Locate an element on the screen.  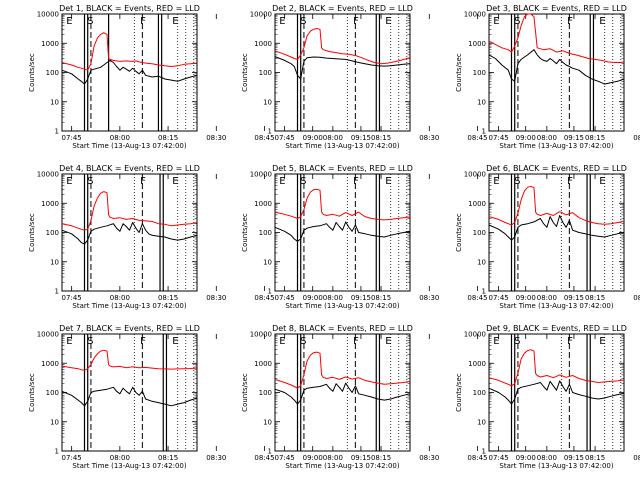
panel-title: Det 1, BLACK = Events, RED = LLD is located at coordinates (129, 8).